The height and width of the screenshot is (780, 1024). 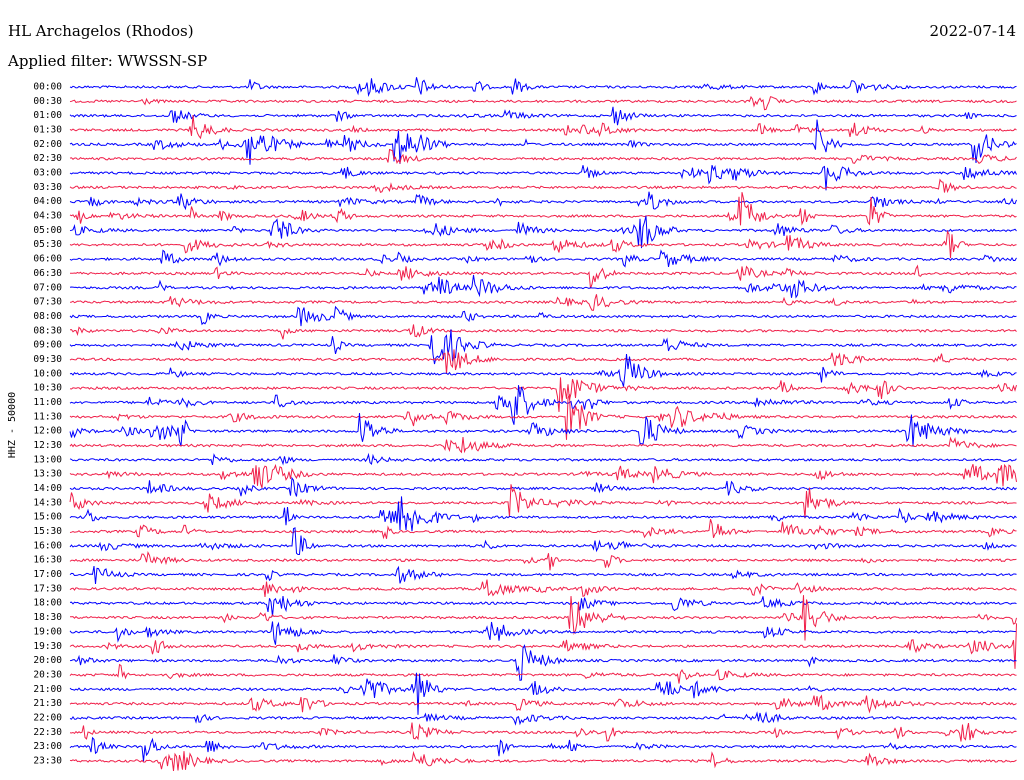 What do you see at coordinates (47, 459) in the screenshot?
I see `row-label: 13:00` at bounding box center [47, 459].